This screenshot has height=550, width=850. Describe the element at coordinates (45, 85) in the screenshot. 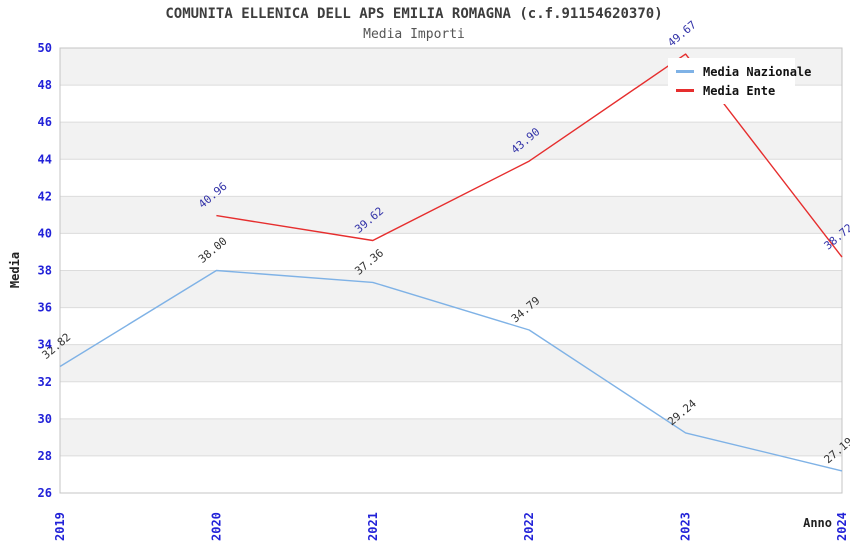

I see `y-tick-label: 48` at that location.